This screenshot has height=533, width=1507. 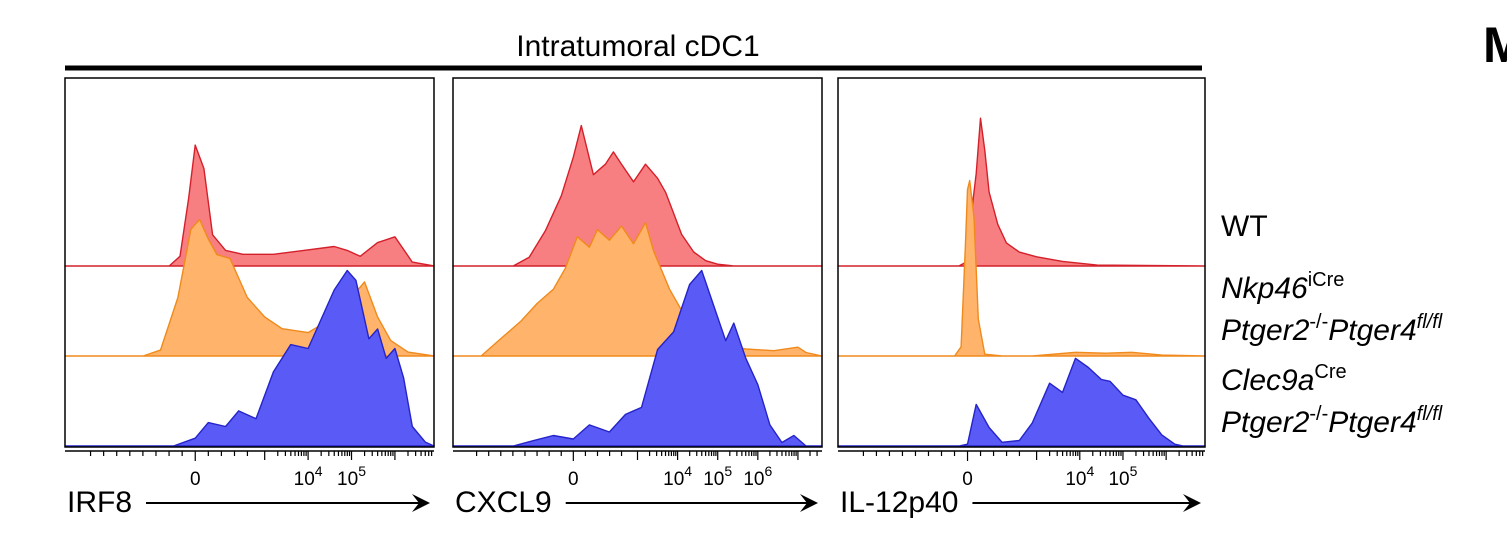 What do you see at coordinates (99, 502) in the screenshot?
I see `x-axis-label: IRF8` at bounding box center [99, 502].